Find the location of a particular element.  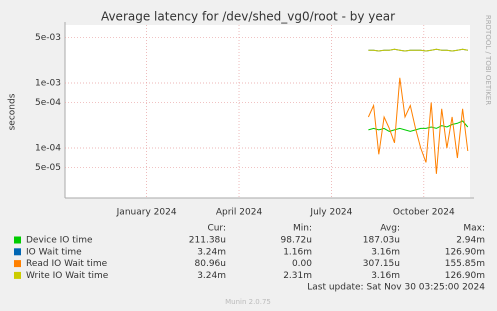

legend-value: 0.00 is located at coordinates (302, 264).